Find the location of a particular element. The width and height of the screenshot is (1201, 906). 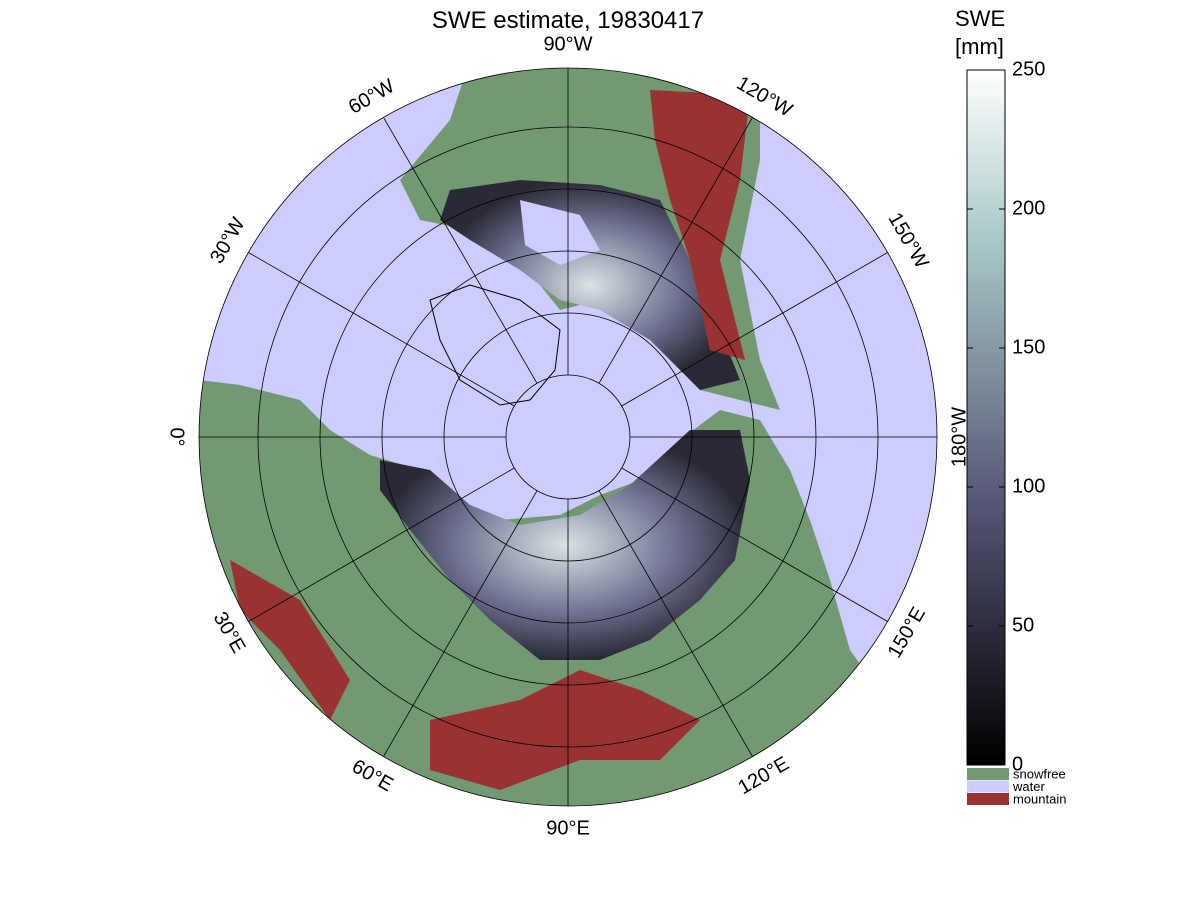

hudson-bay is located at coordinates (560, 232).